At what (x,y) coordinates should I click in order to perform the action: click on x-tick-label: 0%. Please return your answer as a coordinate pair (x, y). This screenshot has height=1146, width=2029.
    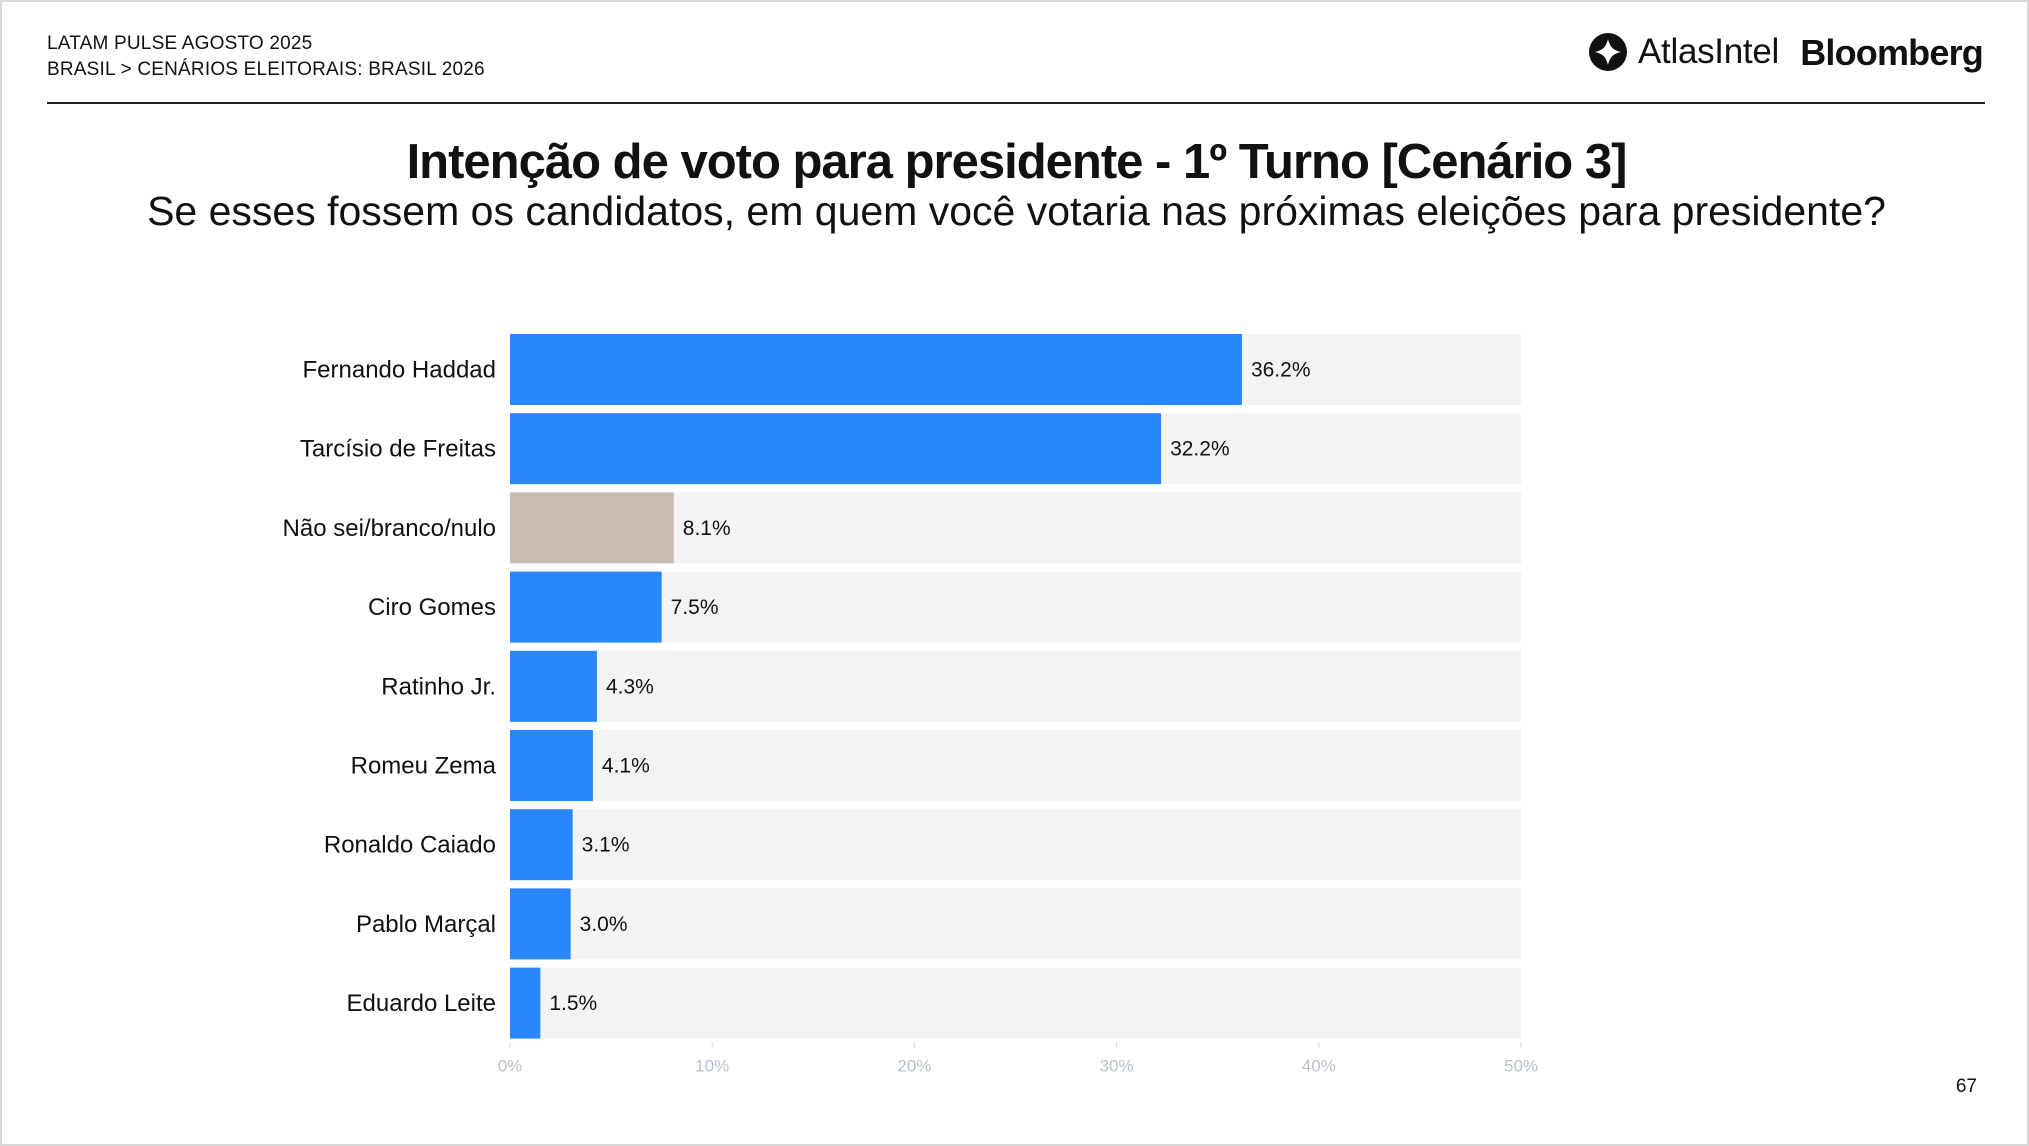
    Looking at the image, I should click on (510, 1066).